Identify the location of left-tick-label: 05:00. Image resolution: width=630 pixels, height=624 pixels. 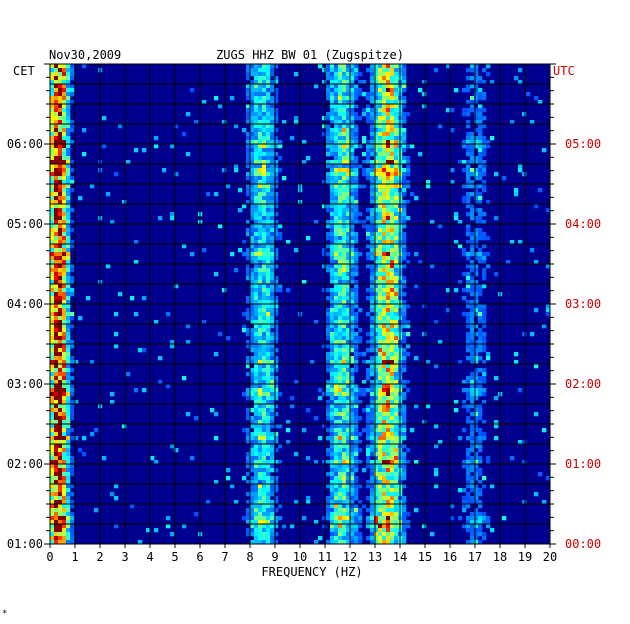
(25, 224).